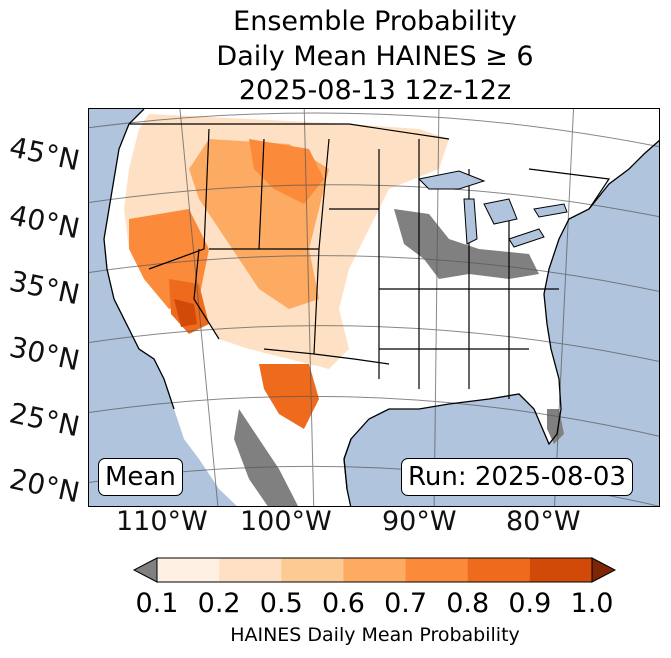 The image size is (671, 658). I want to click on colorbar, so click(374, 570).